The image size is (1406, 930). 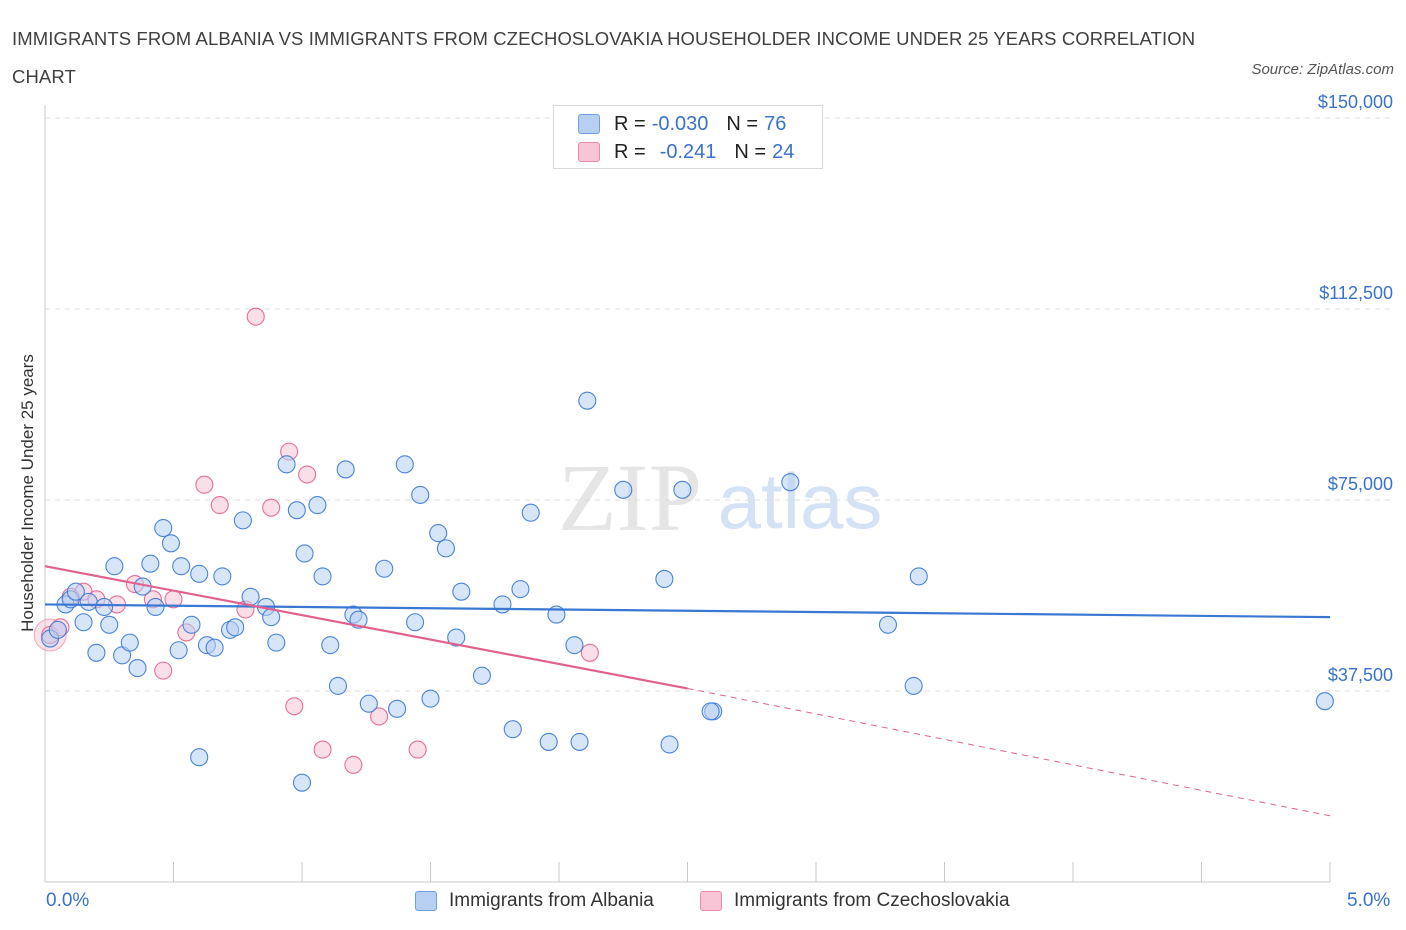 I want to click on legend-row-czech: R = -0.241 N = 24, so click(x=674, y=152).